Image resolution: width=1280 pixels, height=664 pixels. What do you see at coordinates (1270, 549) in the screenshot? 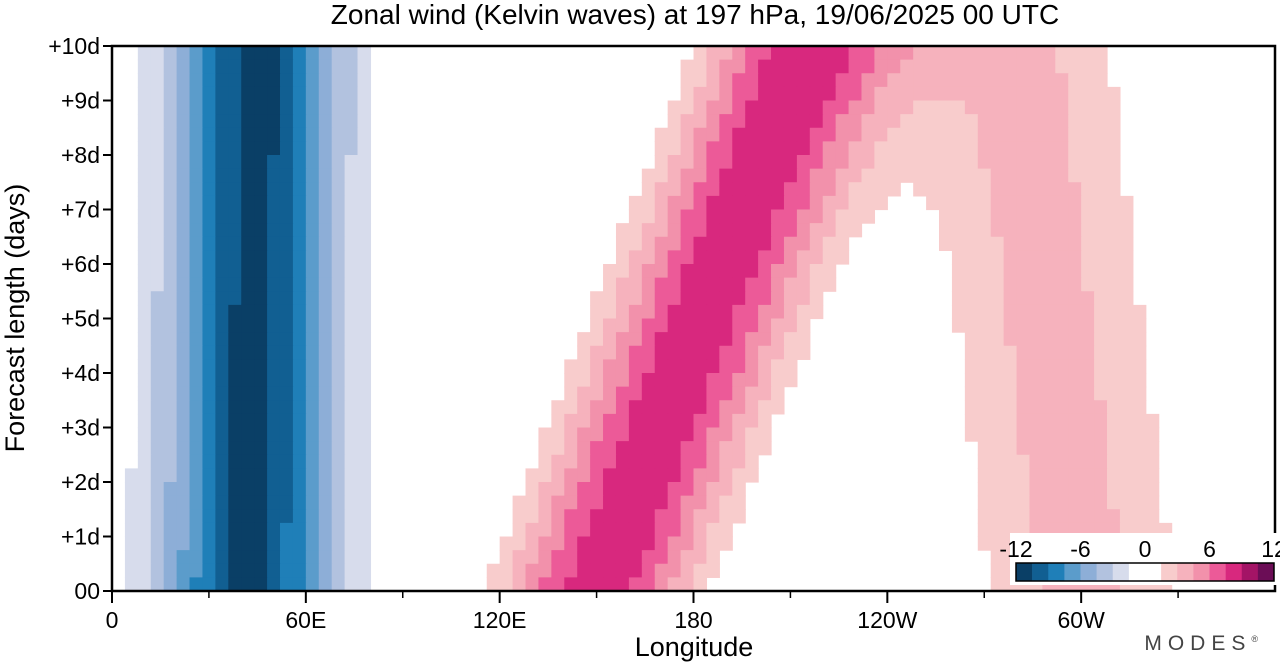
I see `colorbar-tick-label: 12` at bounding box center [1270, 549].